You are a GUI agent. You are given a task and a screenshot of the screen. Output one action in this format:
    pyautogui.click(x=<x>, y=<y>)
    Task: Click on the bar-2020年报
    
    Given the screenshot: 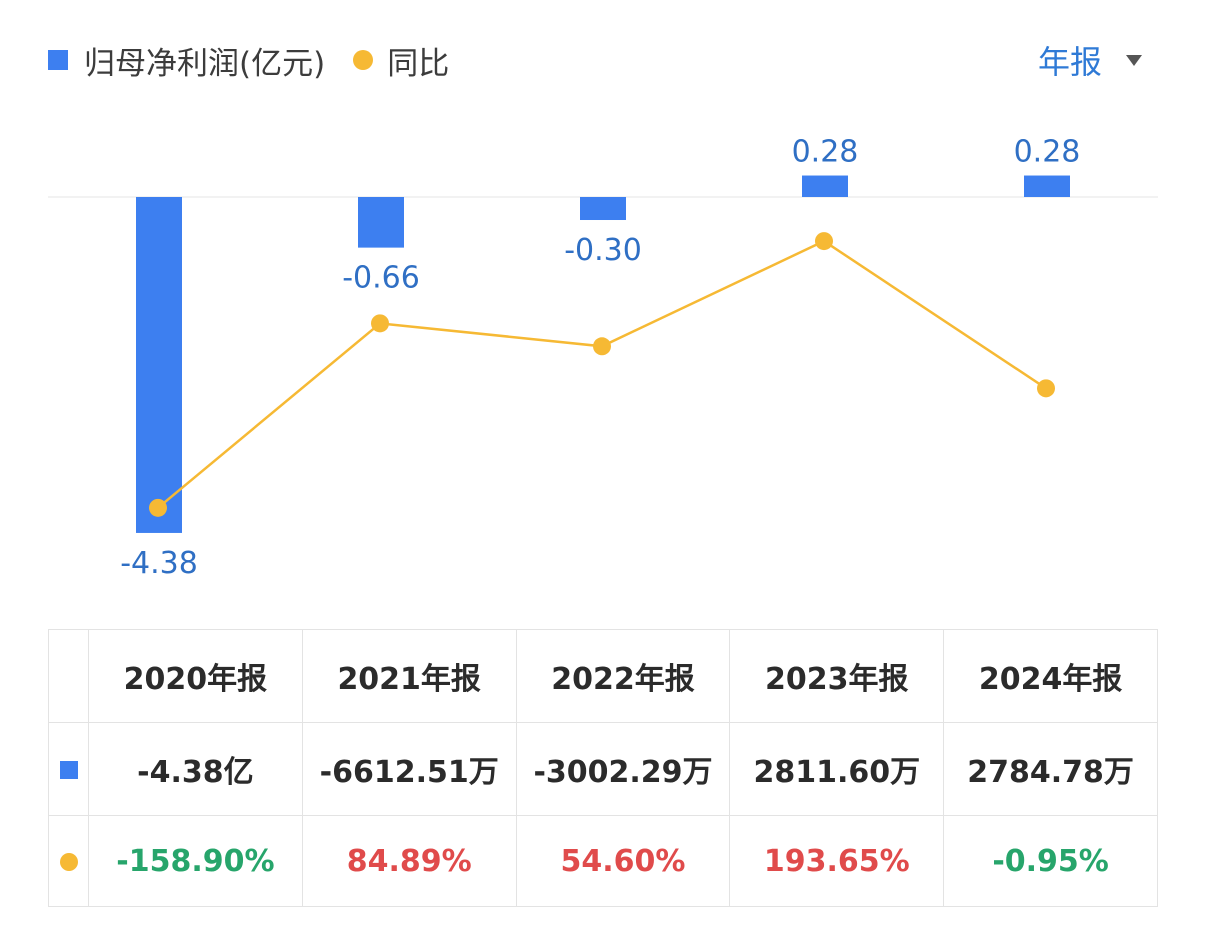 What is the action you would take?
    pyautogui.click(x=159, y=365)
    